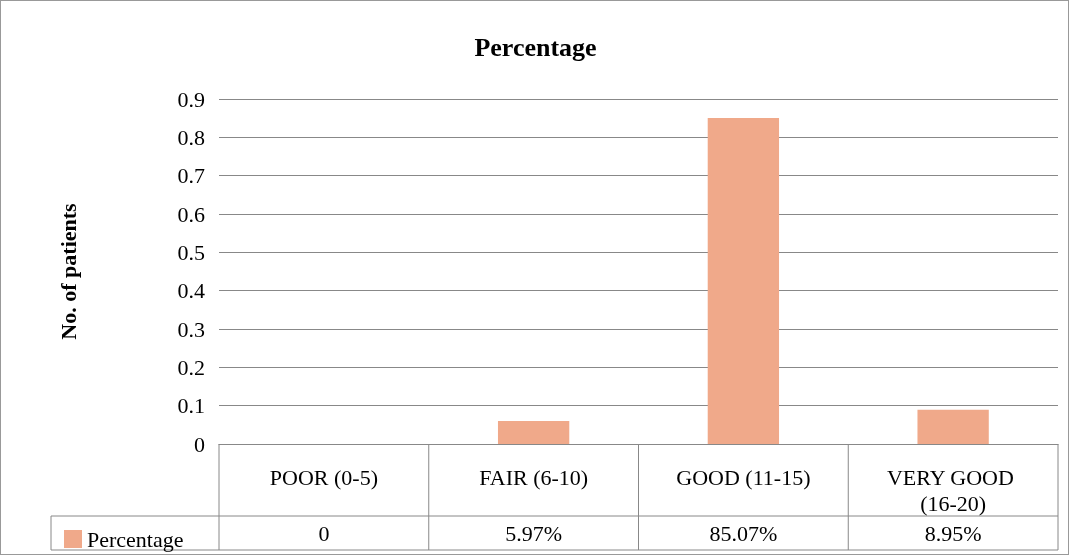 The height and width of the screenshot is (555, 1069). Describe the element at coordinates (135, 539) in the screenshot. I see `legend-label: Percentage` at that location.